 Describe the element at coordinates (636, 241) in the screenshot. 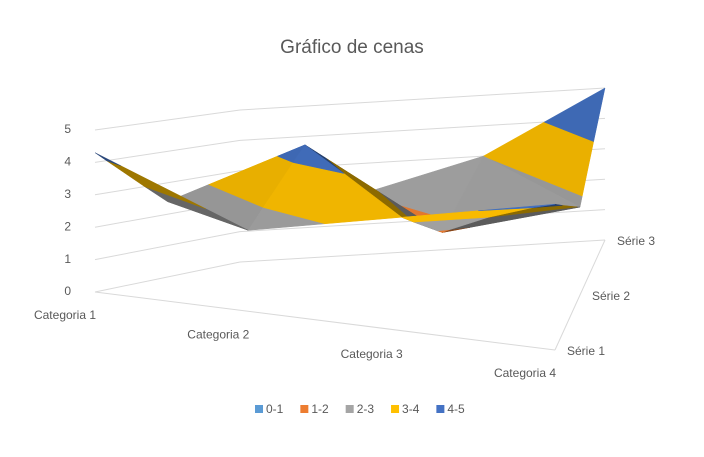

I see `y-tick-label: Série 3` at that location.